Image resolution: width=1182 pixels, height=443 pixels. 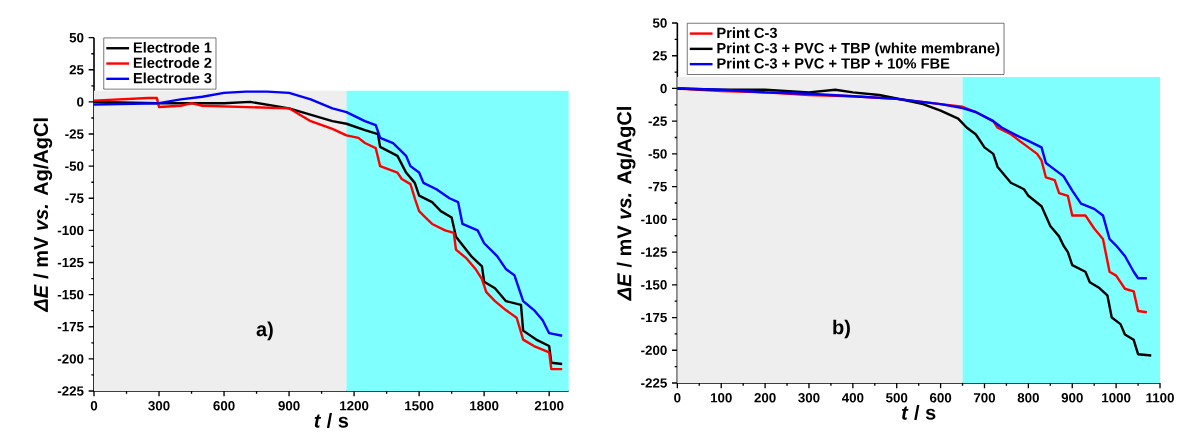 I want to click on annotation: a), so click(x=264, y=331).